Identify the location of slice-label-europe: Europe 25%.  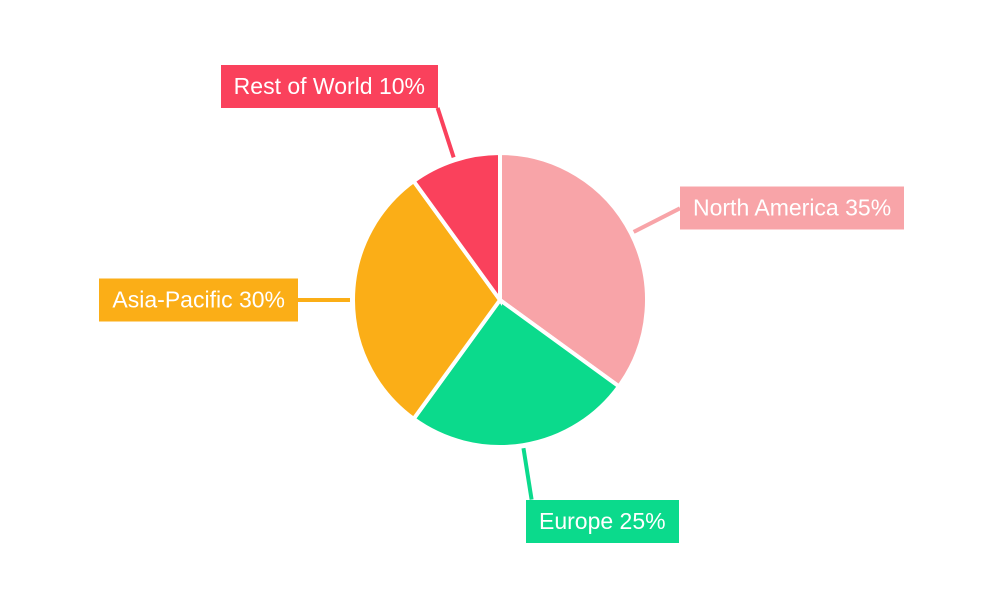
(602, 521).